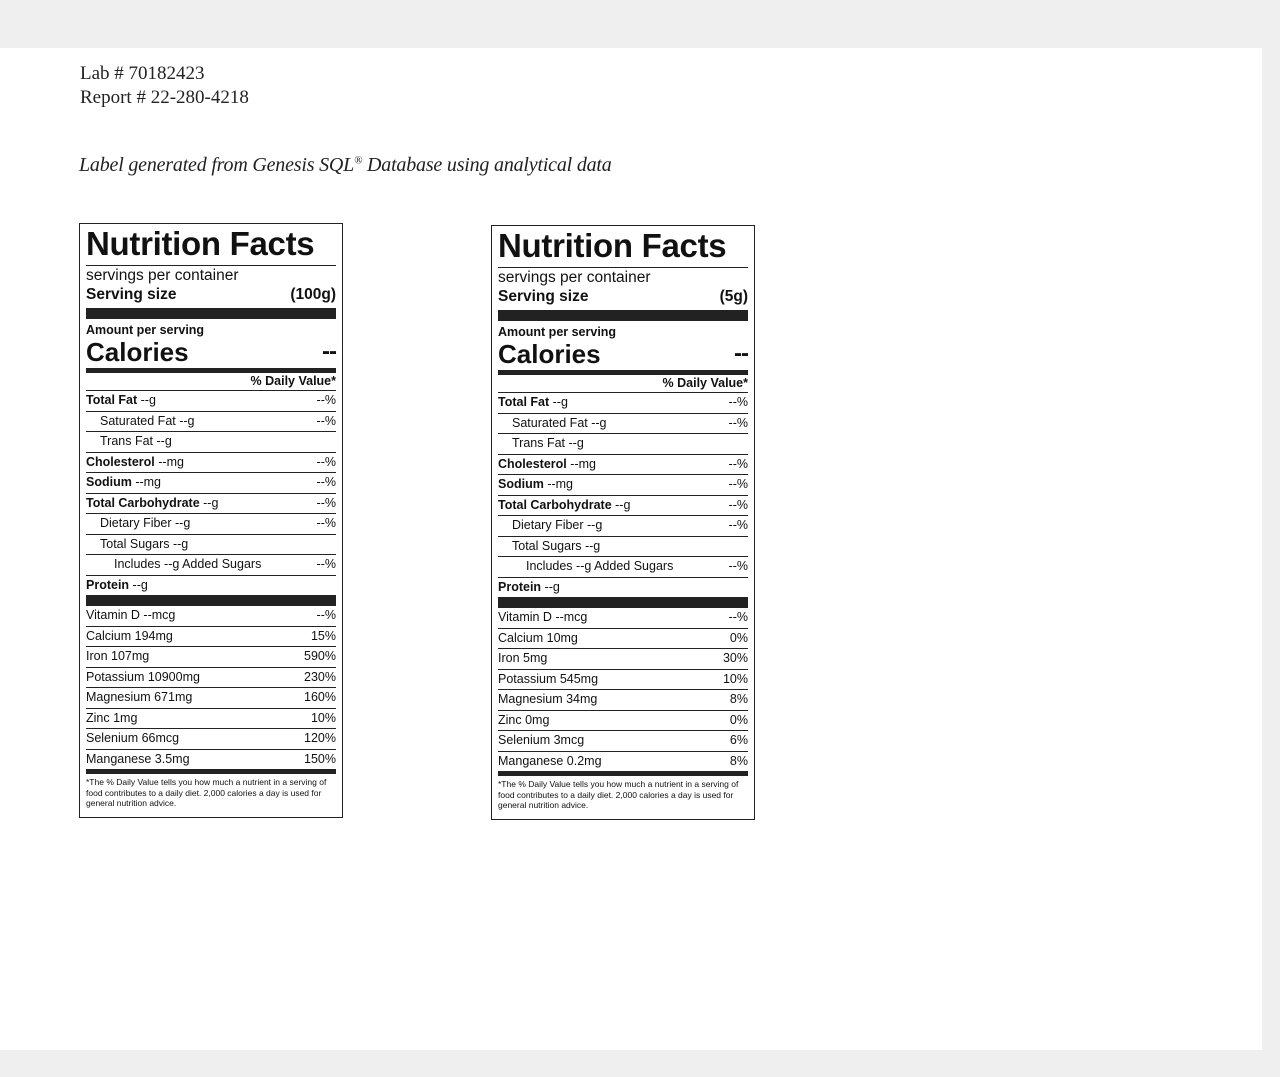 This screenshot has width=1280, height=1077. What do you see at coordinates (623, 296) in the screenshot?
I see `serving-size-row: Serving size (5g)` at bounding box center [623, 296].